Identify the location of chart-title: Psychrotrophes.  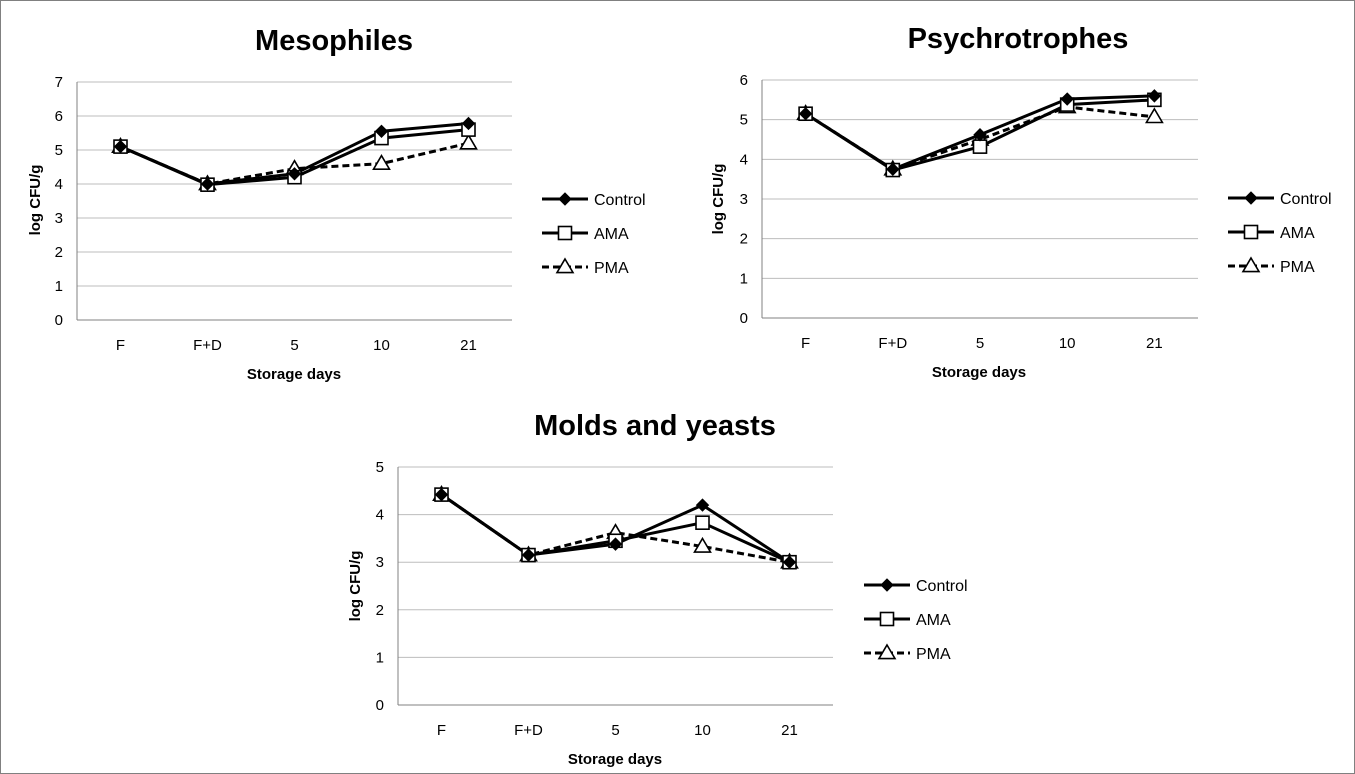
(1018, 39).